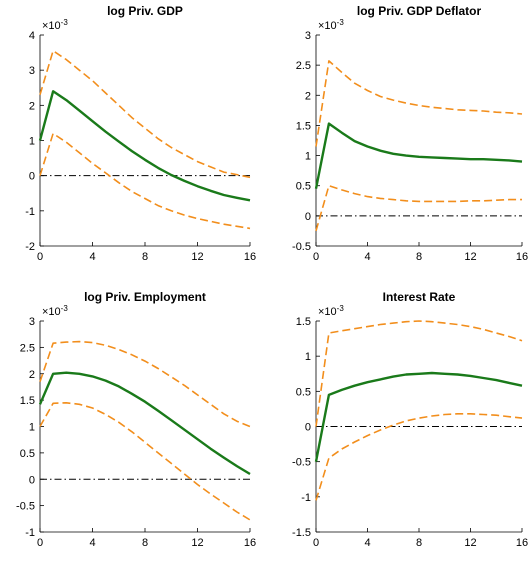 Image resolution: width=530 pixels, height=562 pixels. Describe the element at coordinates (145, 297) in the screenshot. I see `chart-title: log Priv. Employment` at that location.